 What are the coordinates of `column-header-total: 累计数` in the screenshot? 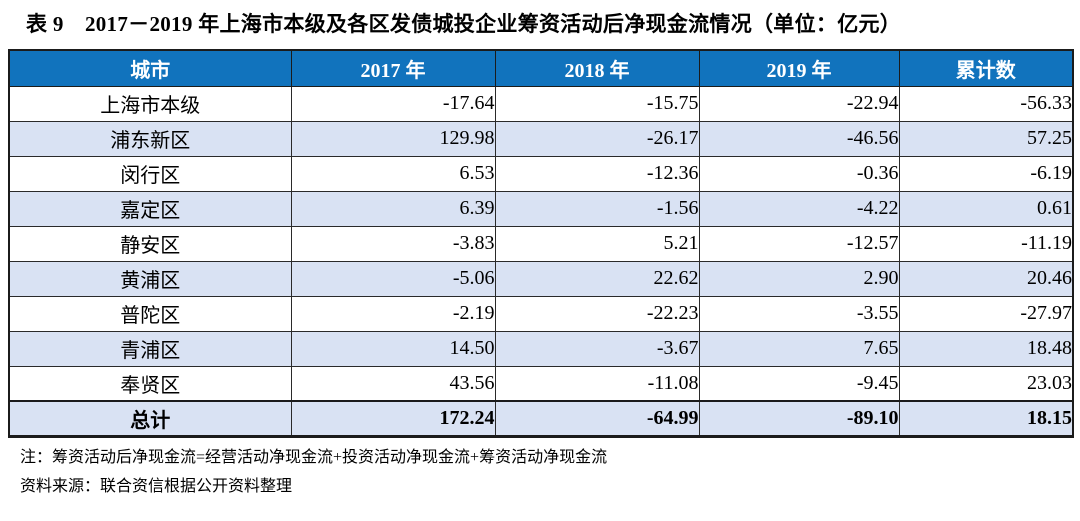 It's located at (986, 68).